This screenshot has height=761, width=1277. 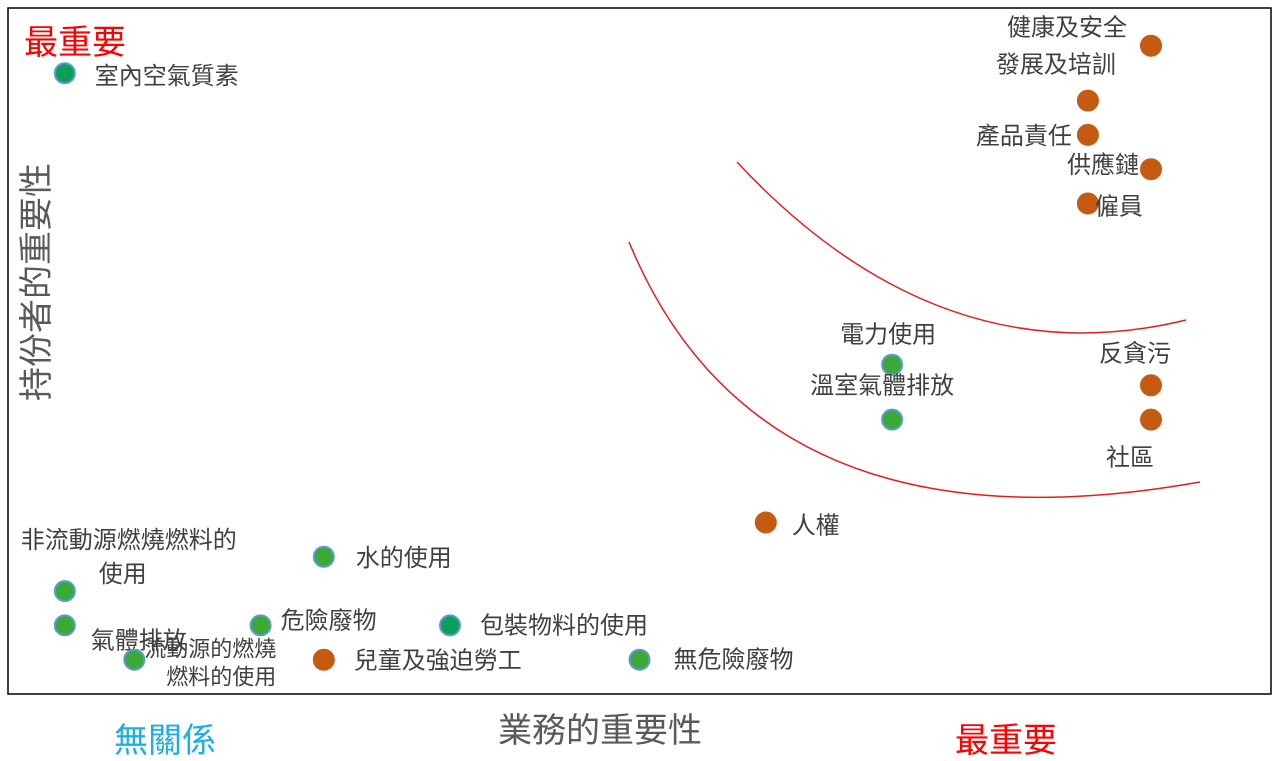 What do you see at coordinates (129, 557) in the screenshot?
I see `data-point-label: 非流動源燃燒燃料的使用` at bounding box center [129, 557].